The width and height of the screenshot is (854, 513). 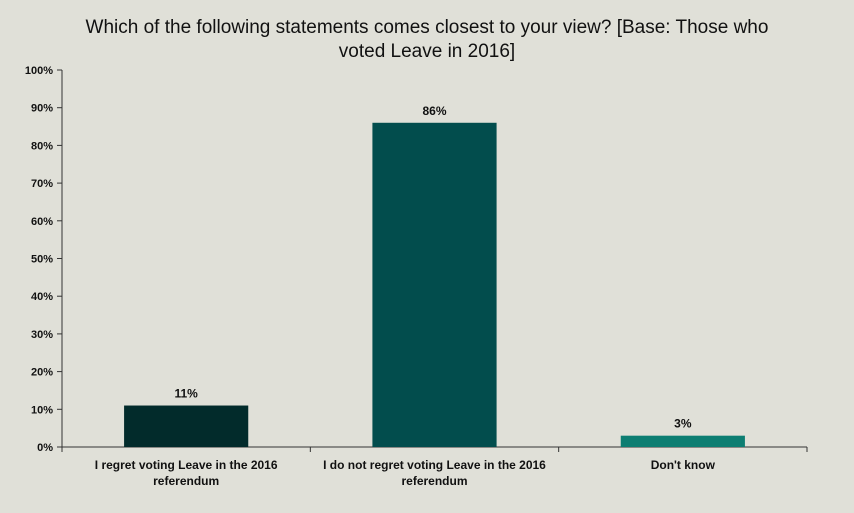 What do you see at coordinates (42, 222) in the screenshot?
I see `y-tick-label: 60%` at bounding box center [42, 222].